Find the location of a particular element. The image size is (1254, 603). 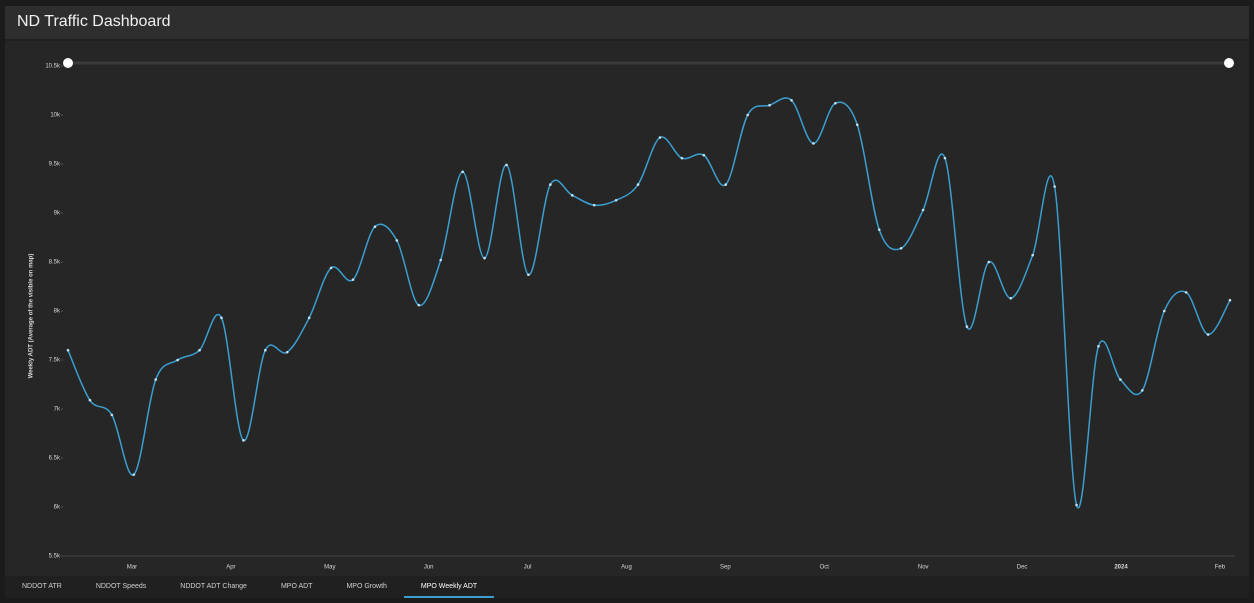

y-tick-label: 6.5k is located at coordinates (55, 459).